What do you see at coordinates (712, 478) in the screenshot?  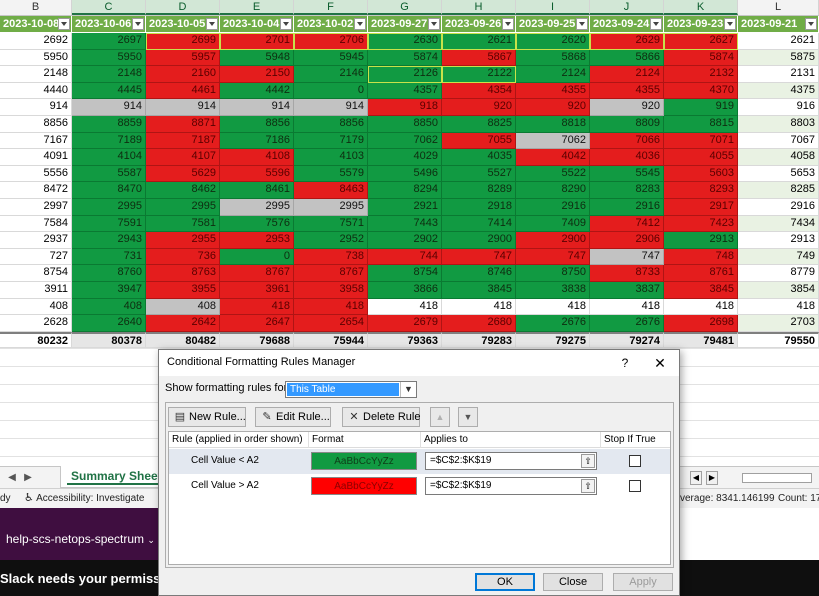 I see `scroll-right-icon: ▶` at bounding box center [712, 478].